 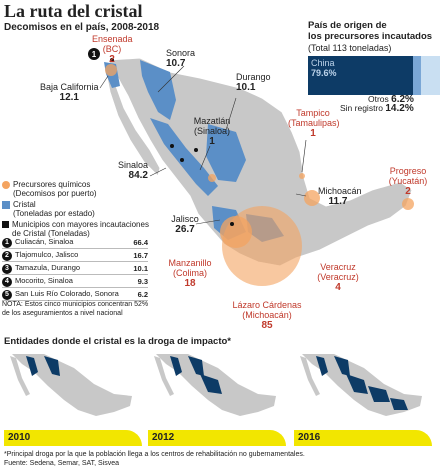 I want to click on municipio-value: 16.7, so click(x=139, y=255).